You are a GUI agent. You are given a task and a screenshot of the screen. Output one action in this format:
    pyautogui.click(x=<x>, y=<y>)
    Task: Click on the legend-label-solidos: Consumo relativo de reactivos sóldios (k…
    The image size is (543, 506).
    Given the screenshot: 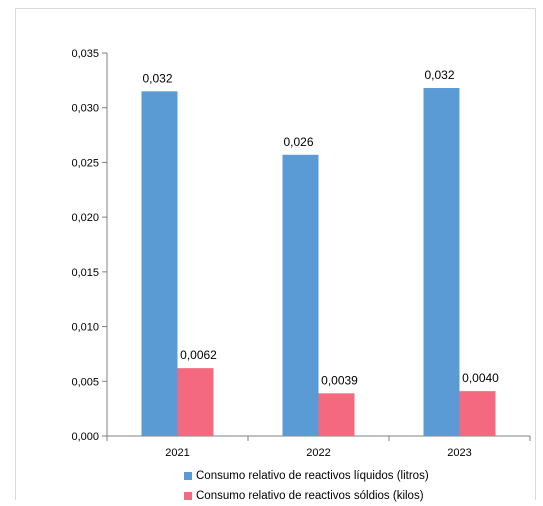 What is the action you would take?
    pyautogui.click(x=310, y=496)
    